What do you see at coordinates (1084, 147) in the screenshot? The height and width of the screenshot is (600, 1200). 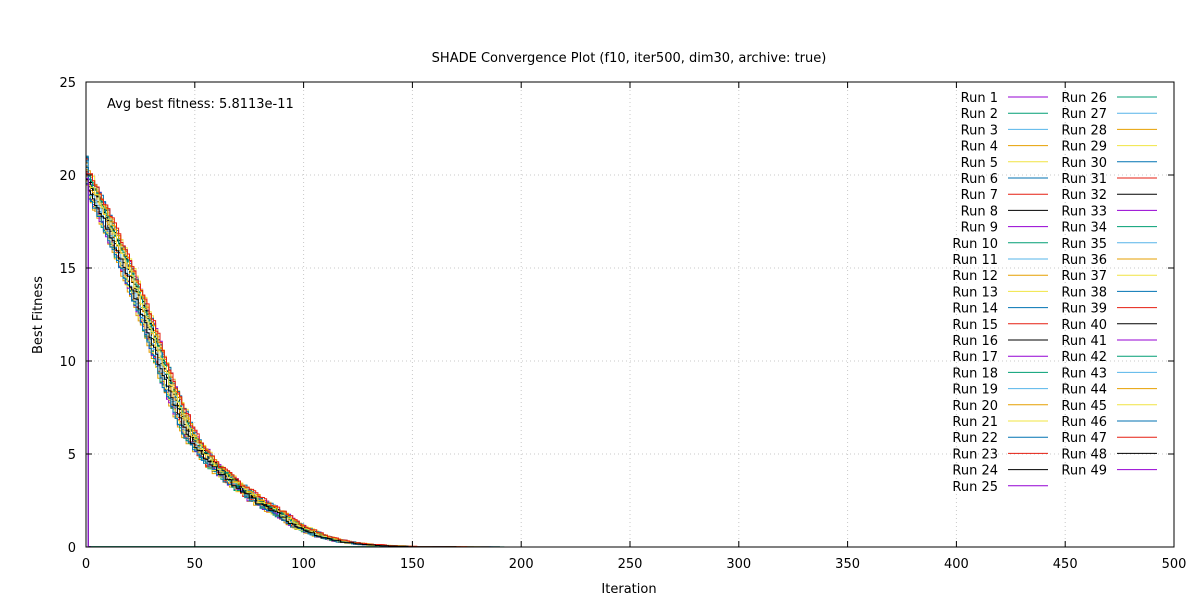 I see `legend-label-run-29: Run 29` at bounding box center [1084, 147].